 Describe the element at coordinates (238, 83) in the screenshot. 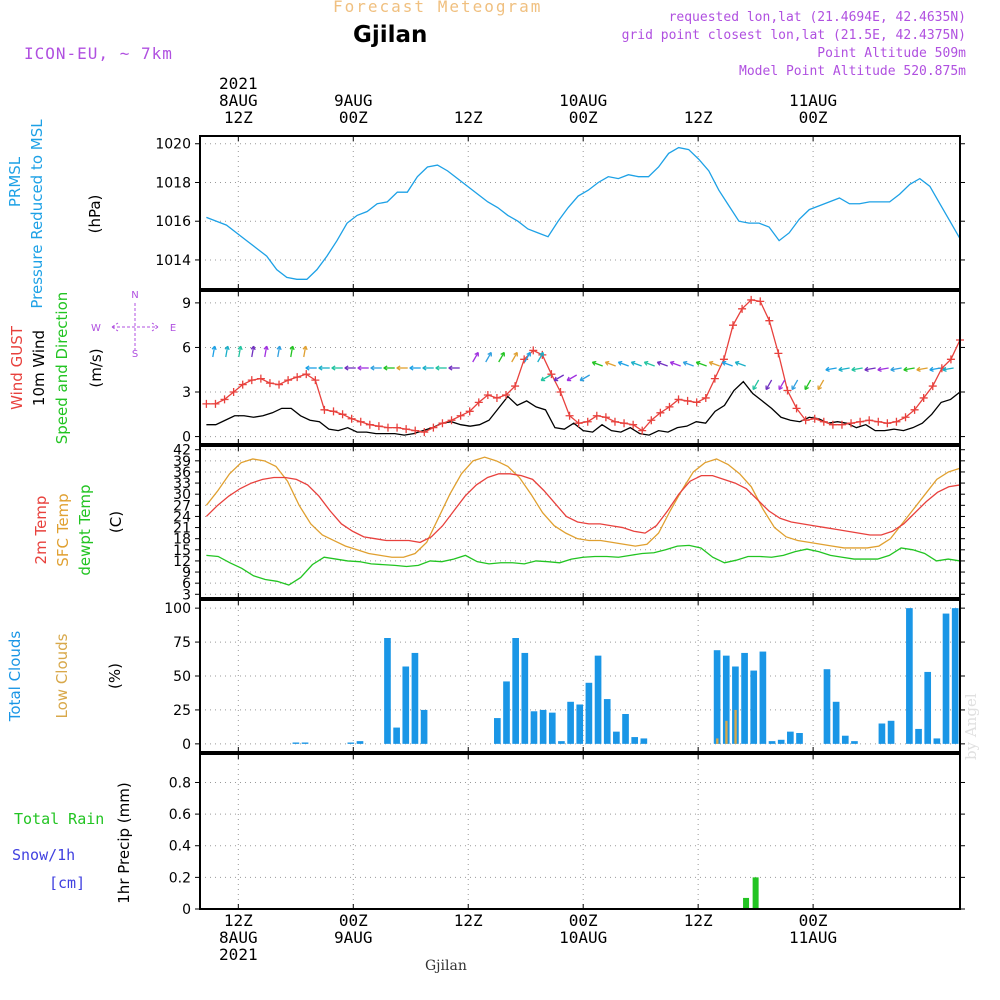

I see `top-time-label: 2021` at that location.